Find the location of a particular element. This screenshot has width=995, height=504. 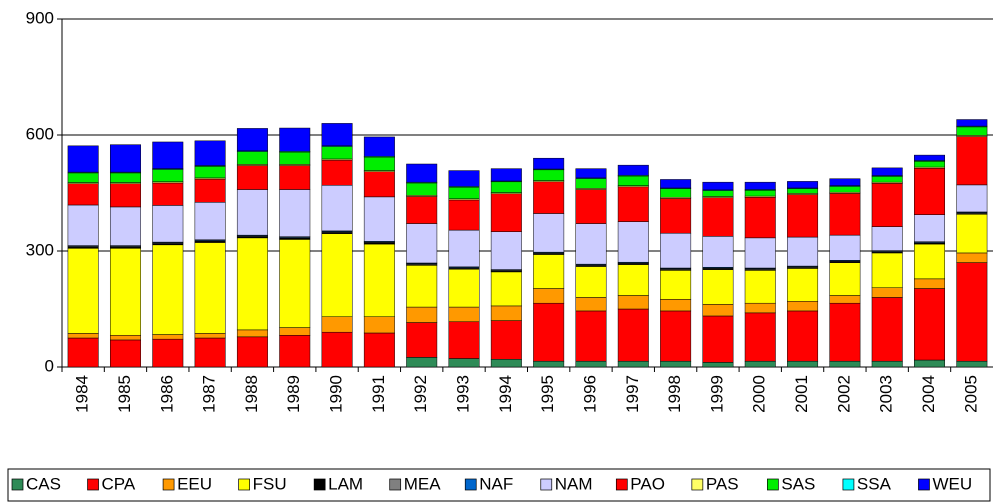

x-tick-label: 1993 is located at coordinates (463, 394).